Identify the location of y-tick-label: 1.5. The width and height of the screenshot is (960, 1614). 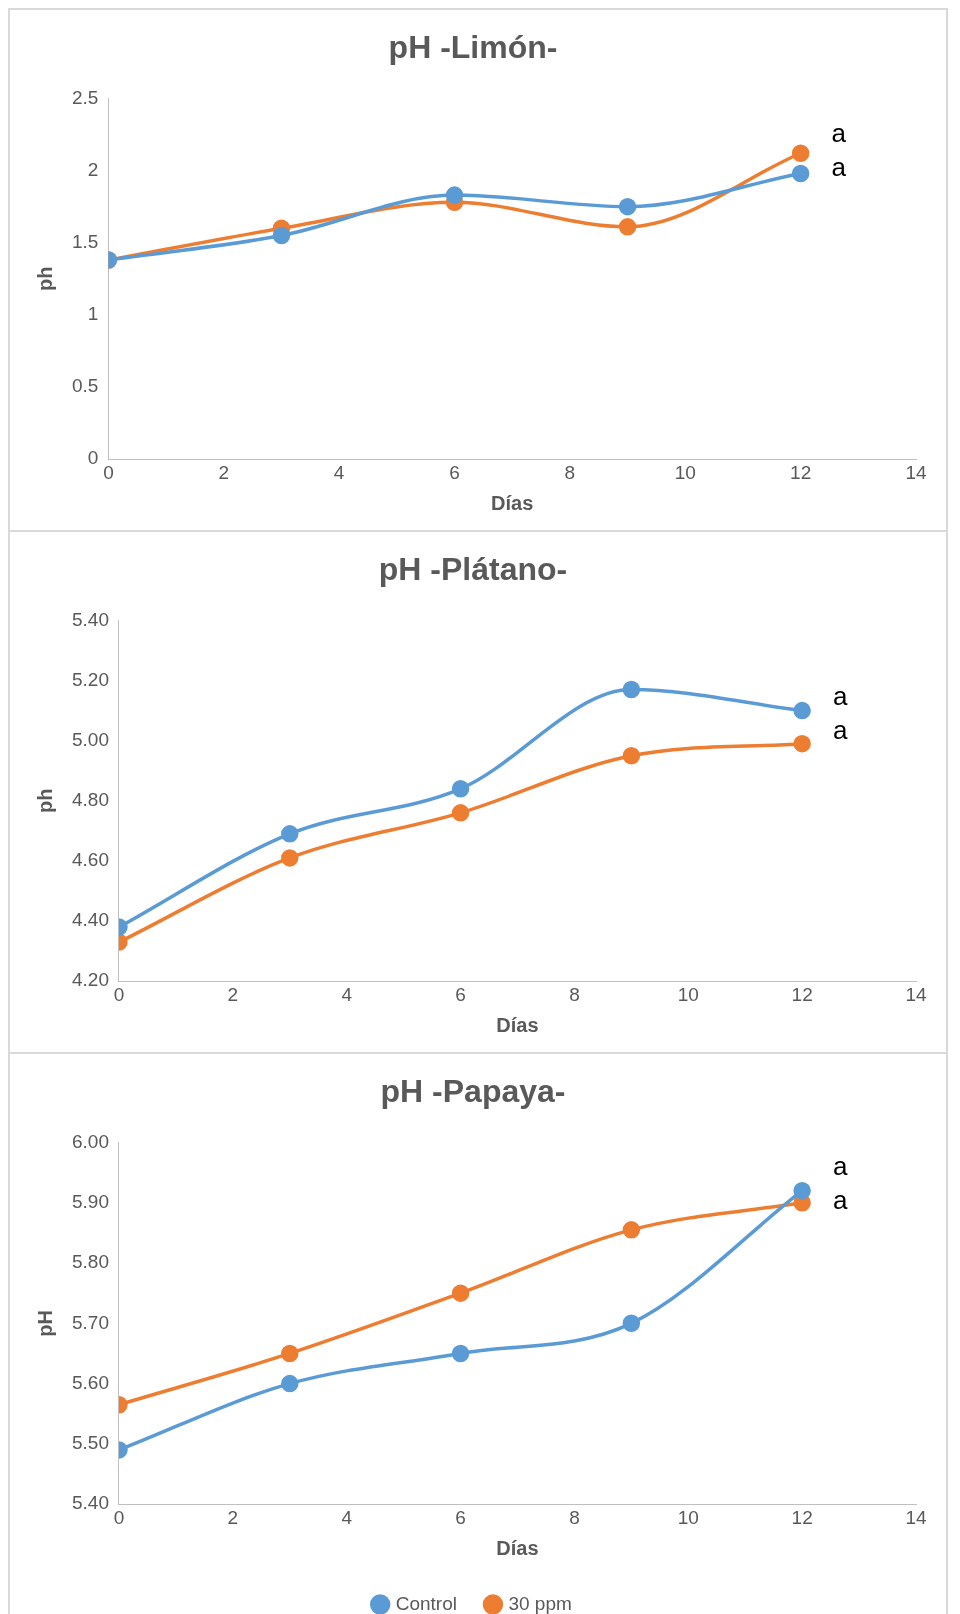
(85, 241).